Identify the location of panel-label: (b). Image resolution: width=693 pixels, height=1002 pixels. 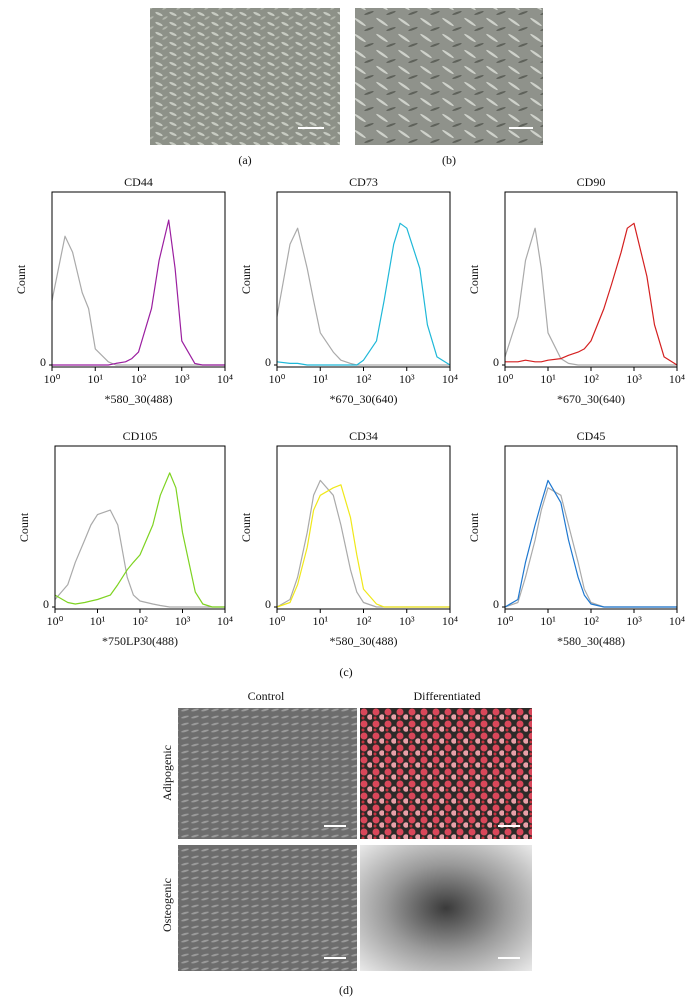
(449, 160).